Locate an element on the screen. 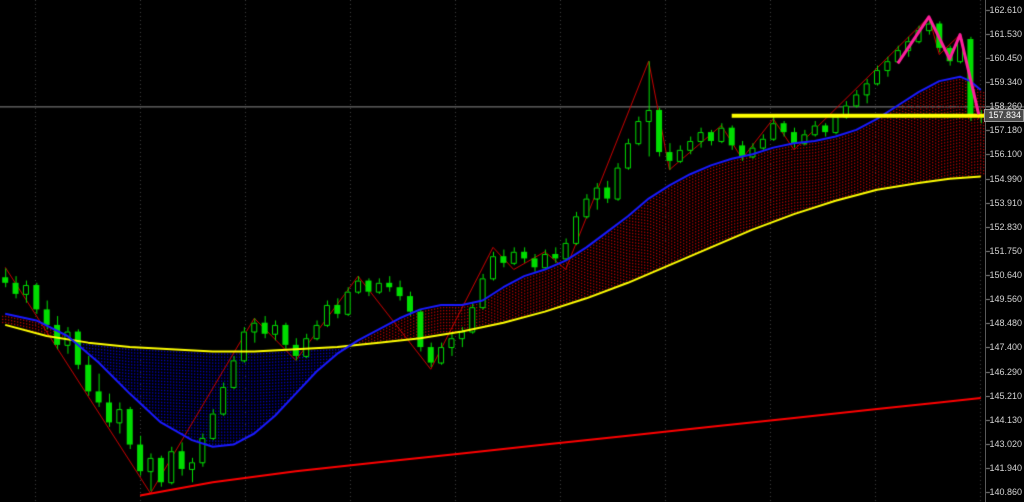  current-price-badge: 157.834 is located at coordinates (1004, 115).